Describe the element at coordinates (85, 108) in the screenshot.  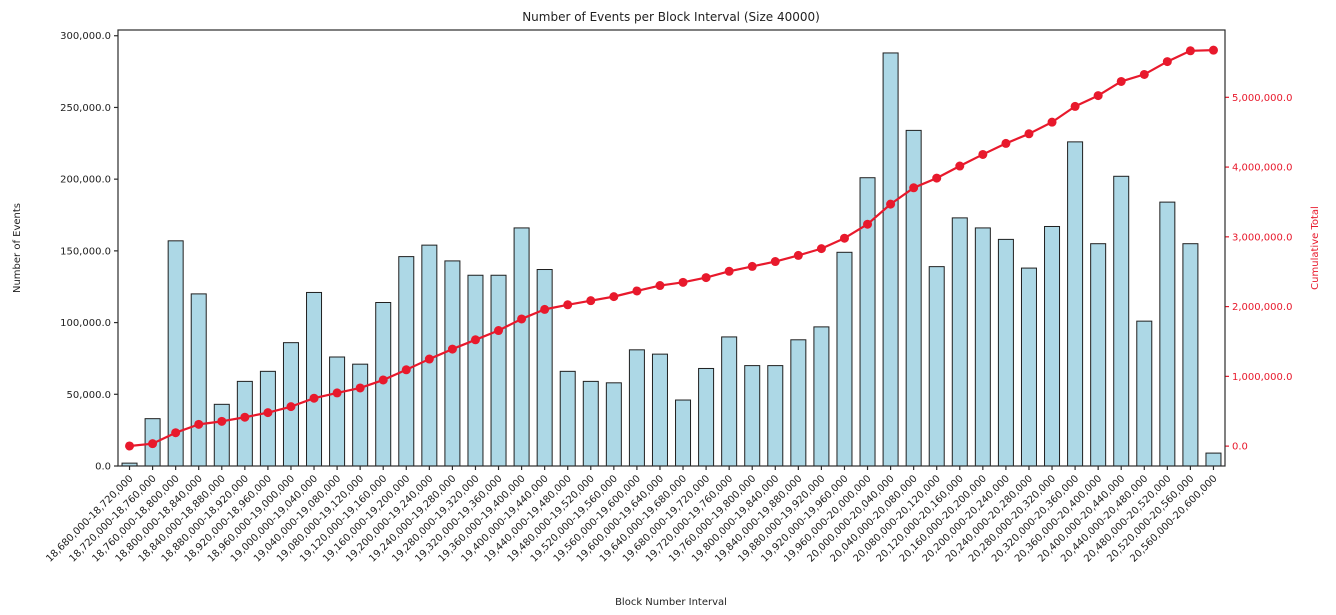
I see `left-axis-tick-label: 250,000.0` at that location.